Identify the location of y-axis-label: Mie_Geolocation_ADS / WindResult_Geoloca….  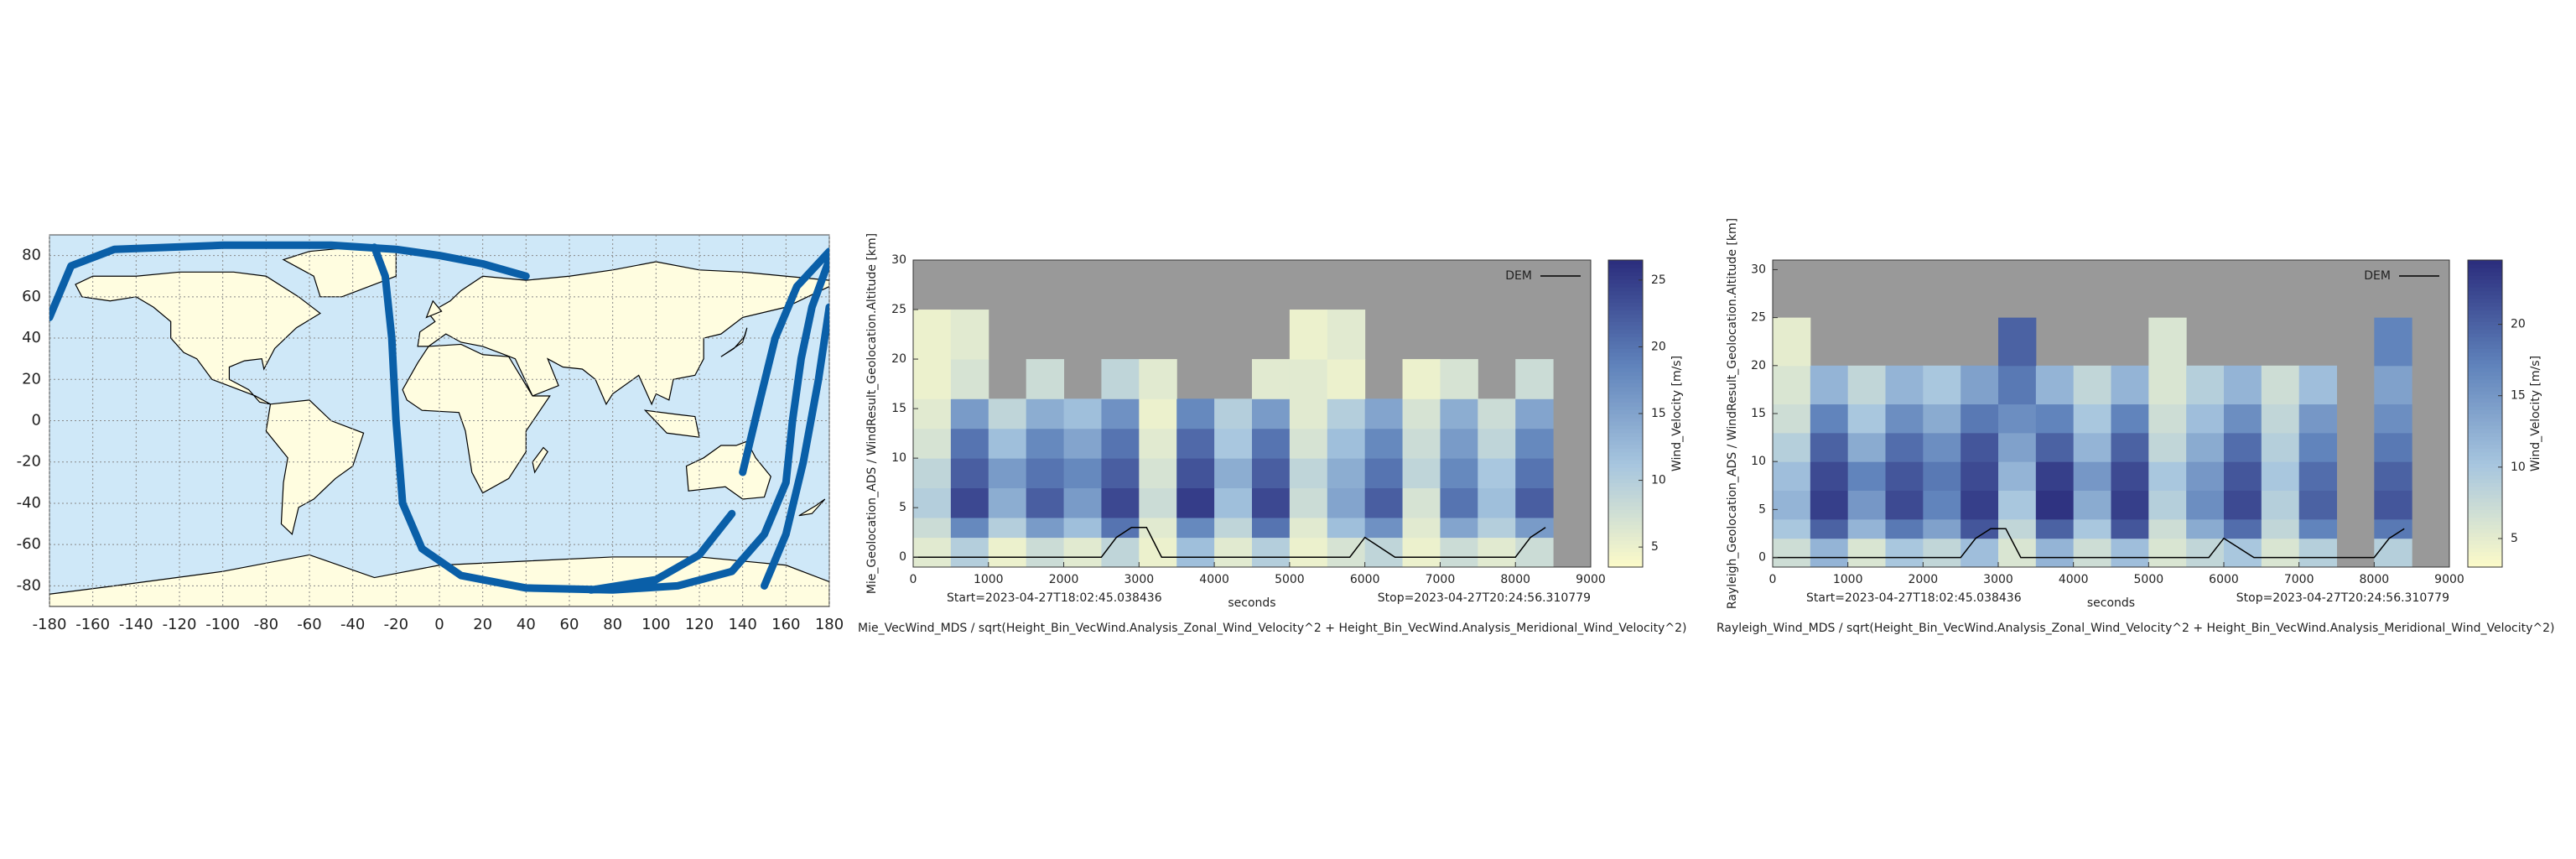
(872, 413).